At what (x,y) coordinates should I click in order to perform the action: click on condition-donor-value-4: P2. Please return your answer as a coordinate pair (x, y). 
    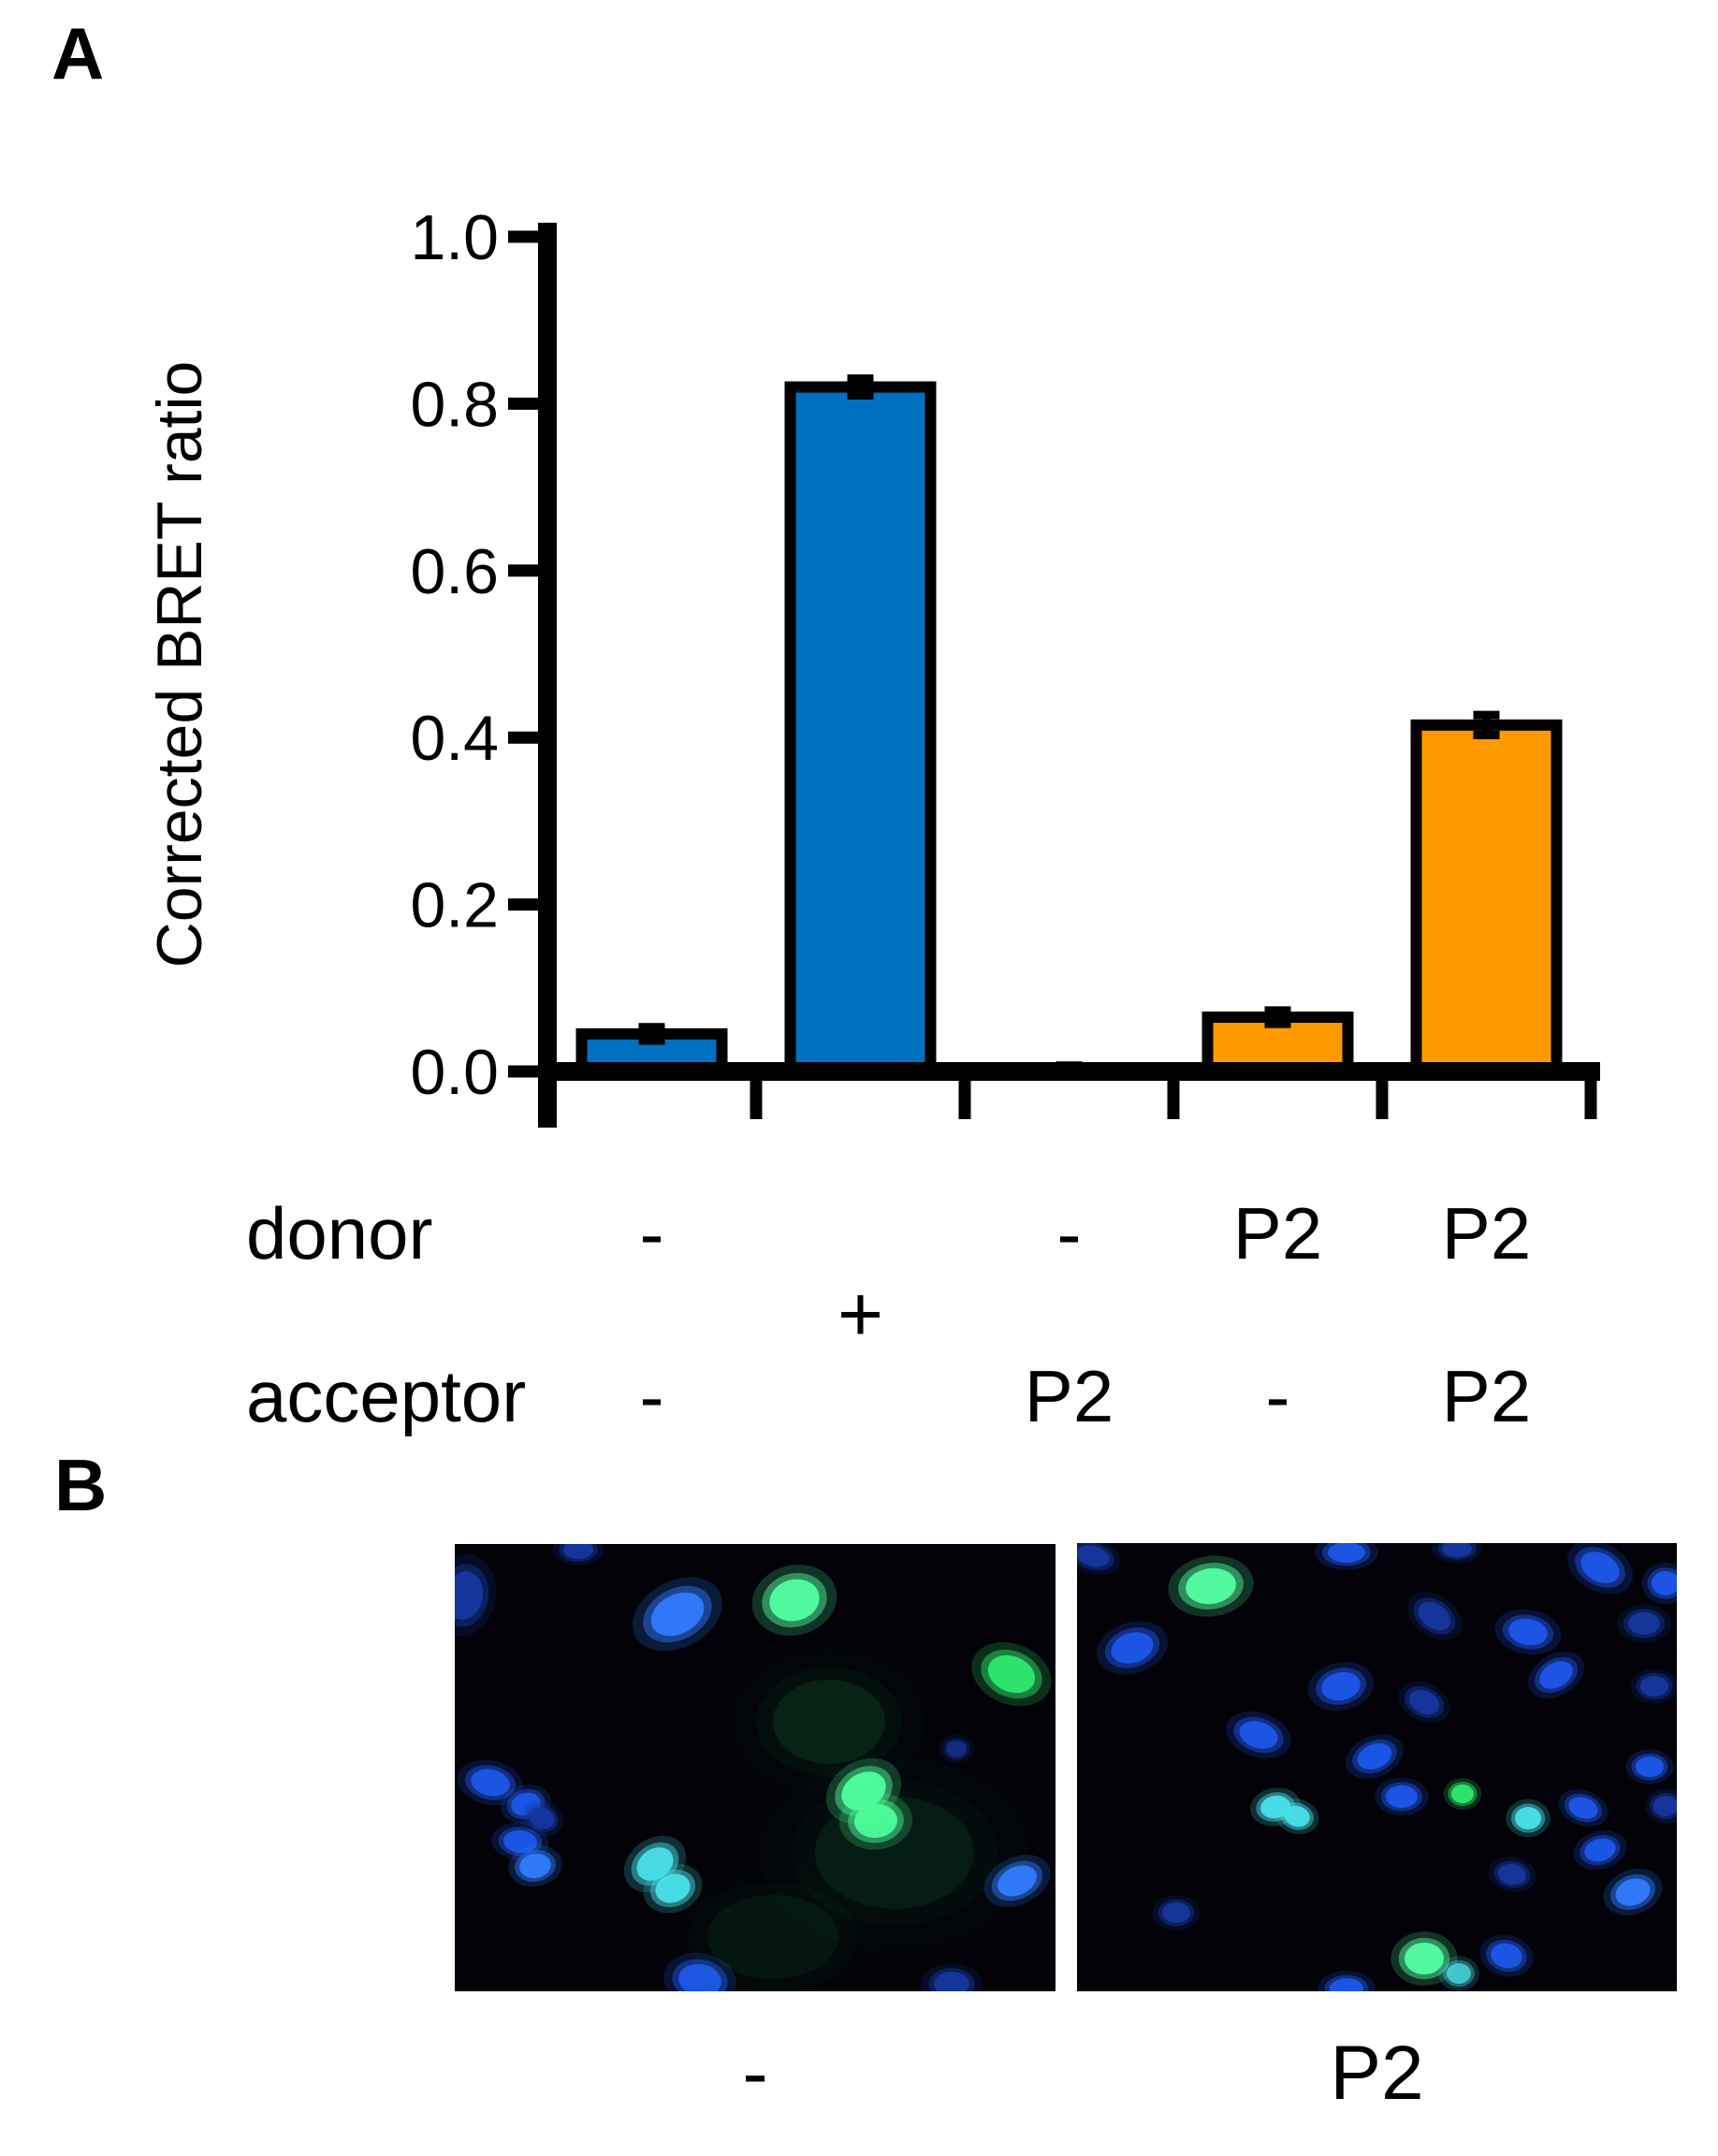
    Looking at the image, I should click on (1486, 1233).